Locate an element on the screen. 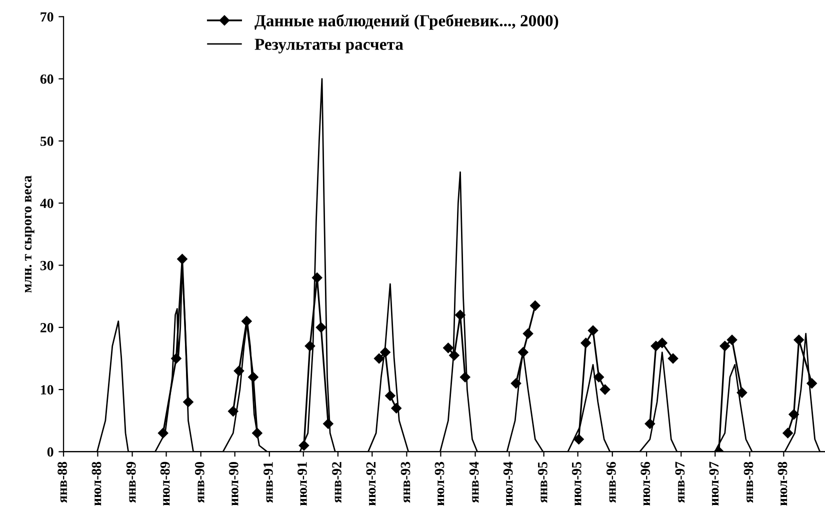  x-tick-label: июл-89 is located at coordinates (165, 484).